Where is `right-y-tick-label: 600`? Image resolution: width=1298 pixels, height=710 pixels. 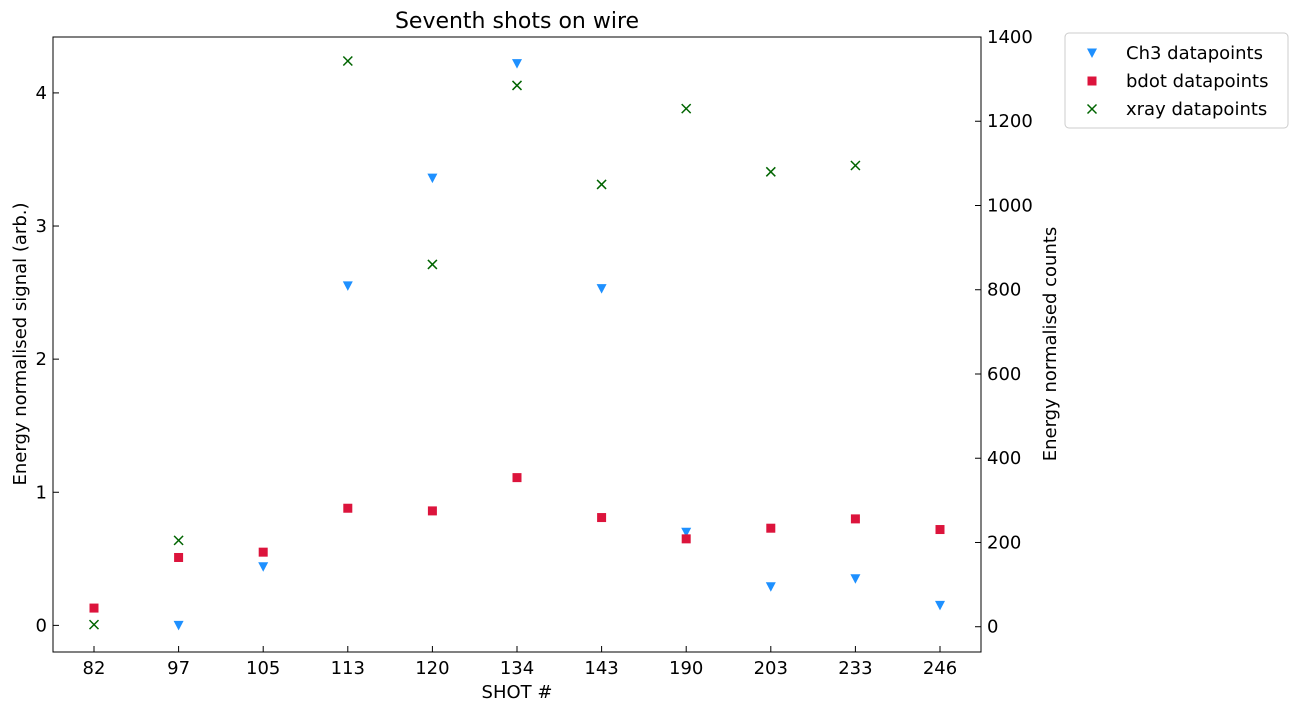
right-y-tick-label: 600 is located at coordinates (1004, 374).